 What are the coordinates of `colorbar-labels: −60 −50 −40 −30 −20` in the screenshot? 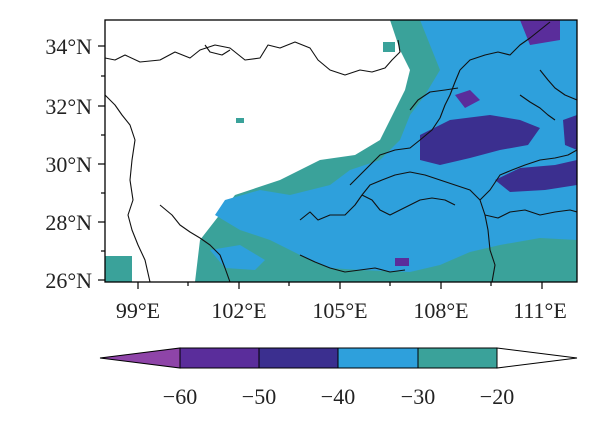 It's located at (338, 396).